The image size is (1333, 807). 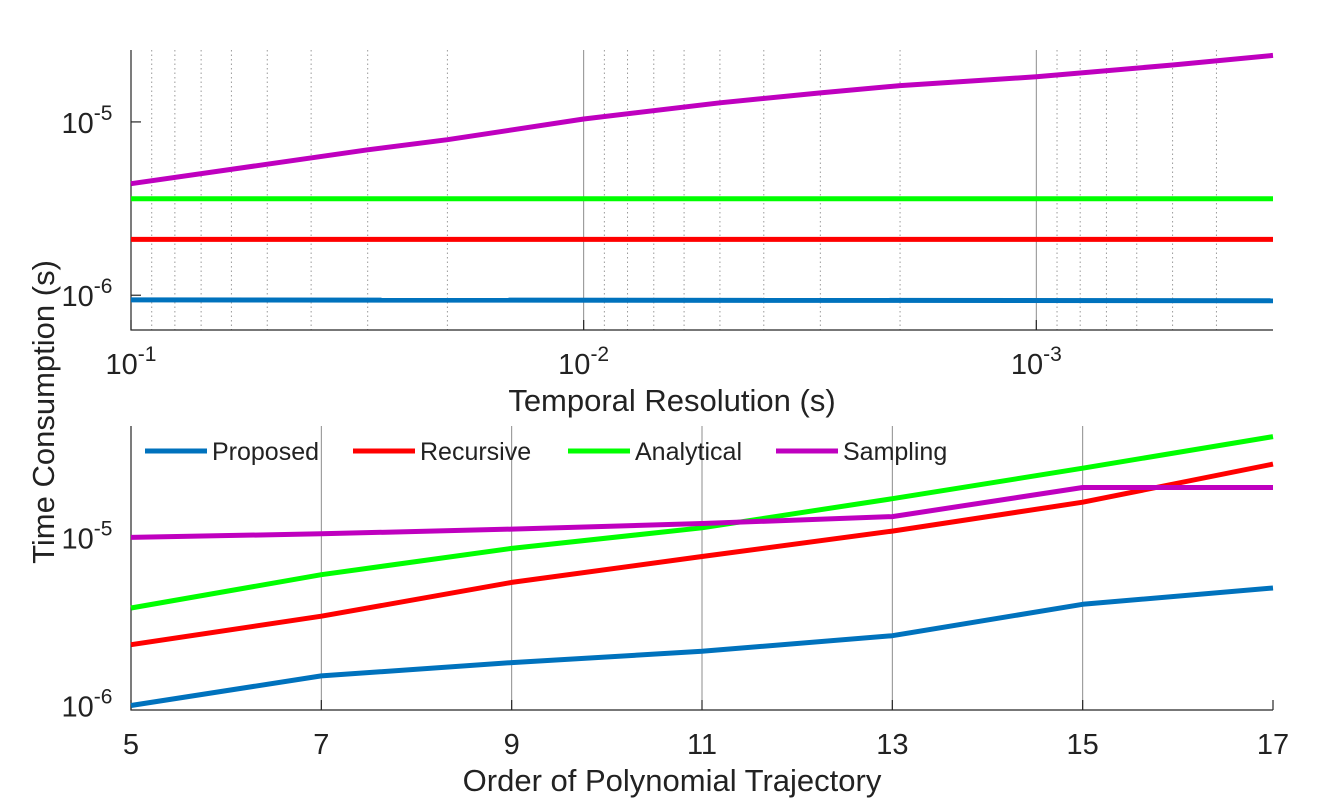 I want to click on y-axis-title: Time Consumption (s), so click(x=43, y=412).